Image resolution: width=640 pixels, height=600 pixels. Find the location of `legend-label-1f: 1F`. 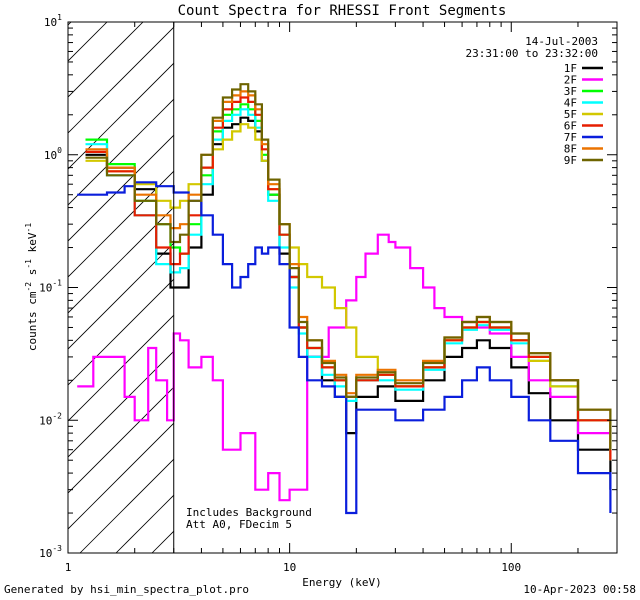

legend-label-1f: 1F is located at coordinates (570, 68).